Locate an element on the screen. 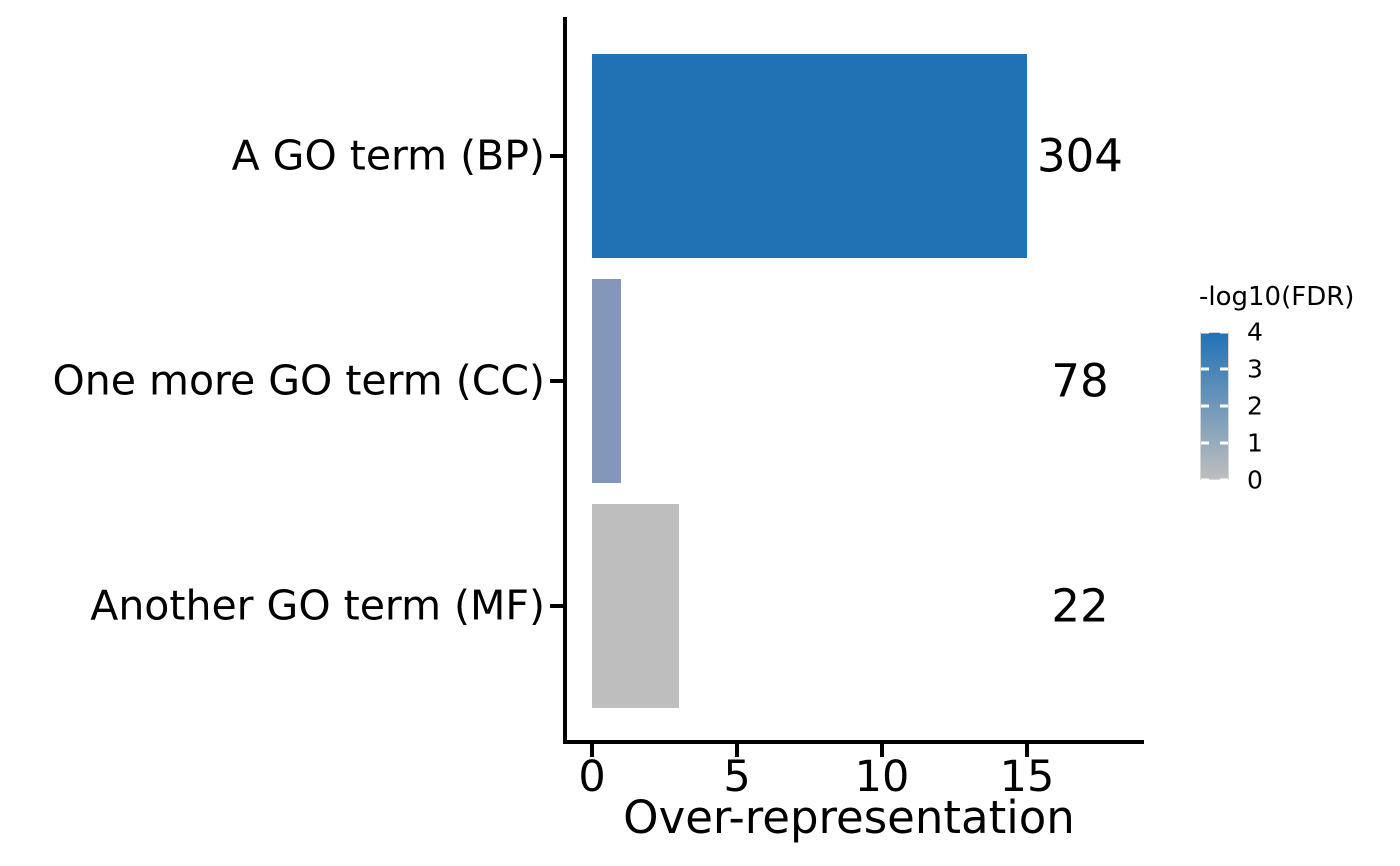 The image size is (1400, 866). x-tick-label: 0 is located at coordinates (592, 777).